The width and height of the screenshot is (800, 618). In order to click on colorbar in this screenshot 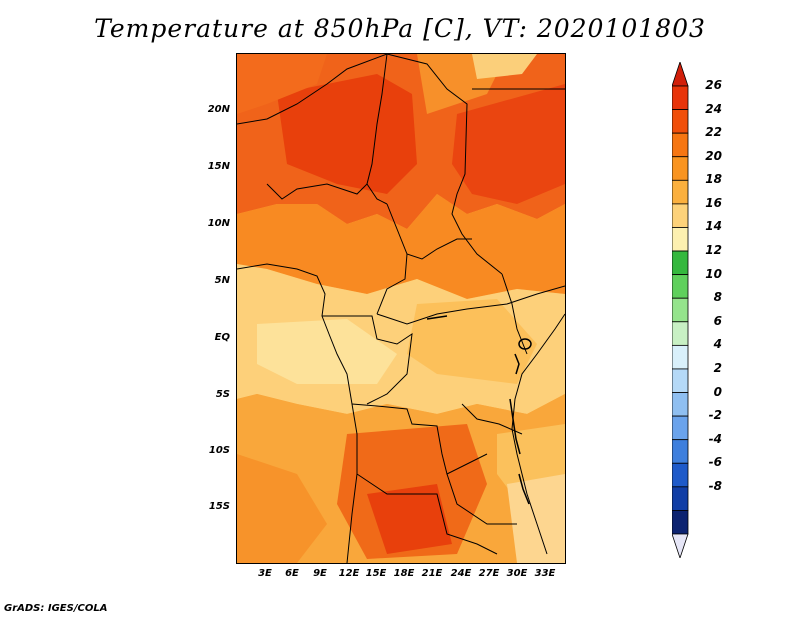, I will do `click(680, 310)`.